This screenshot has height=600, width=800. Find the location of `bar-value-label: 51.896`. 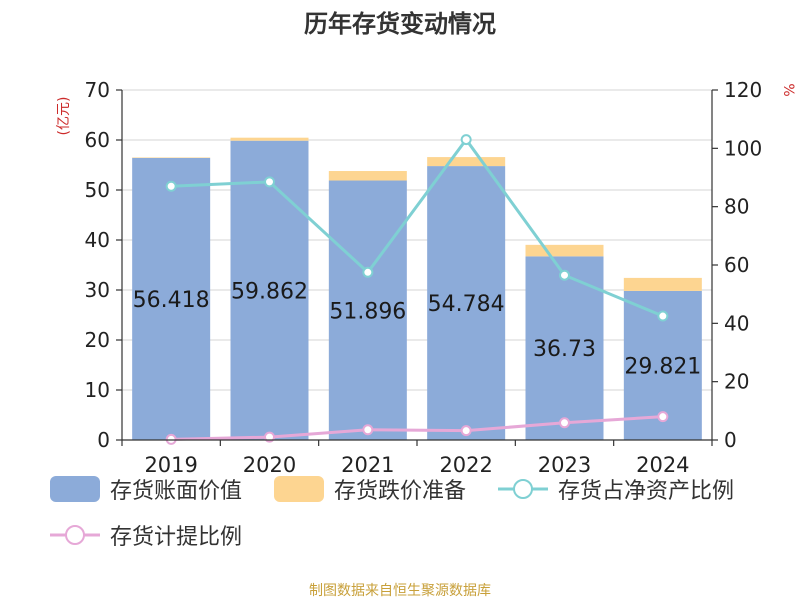

bar-value-label: 51.896 is located at coordinates (367, 311).